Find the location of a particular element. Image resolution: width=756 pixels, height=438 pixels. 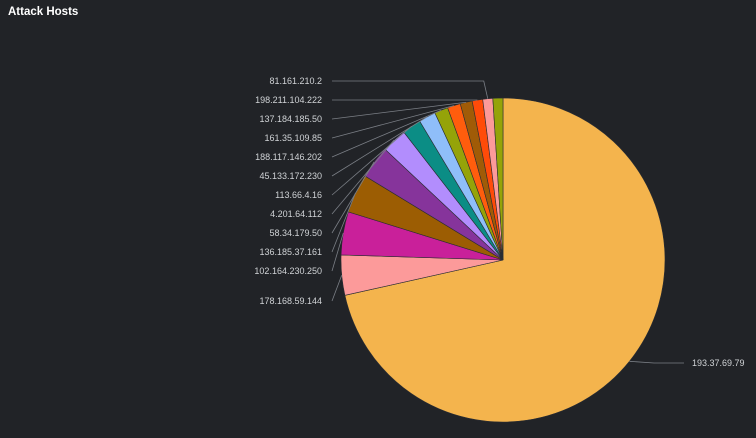

slice-label: 193.37.69.79 is located at coordinates (718, 363).